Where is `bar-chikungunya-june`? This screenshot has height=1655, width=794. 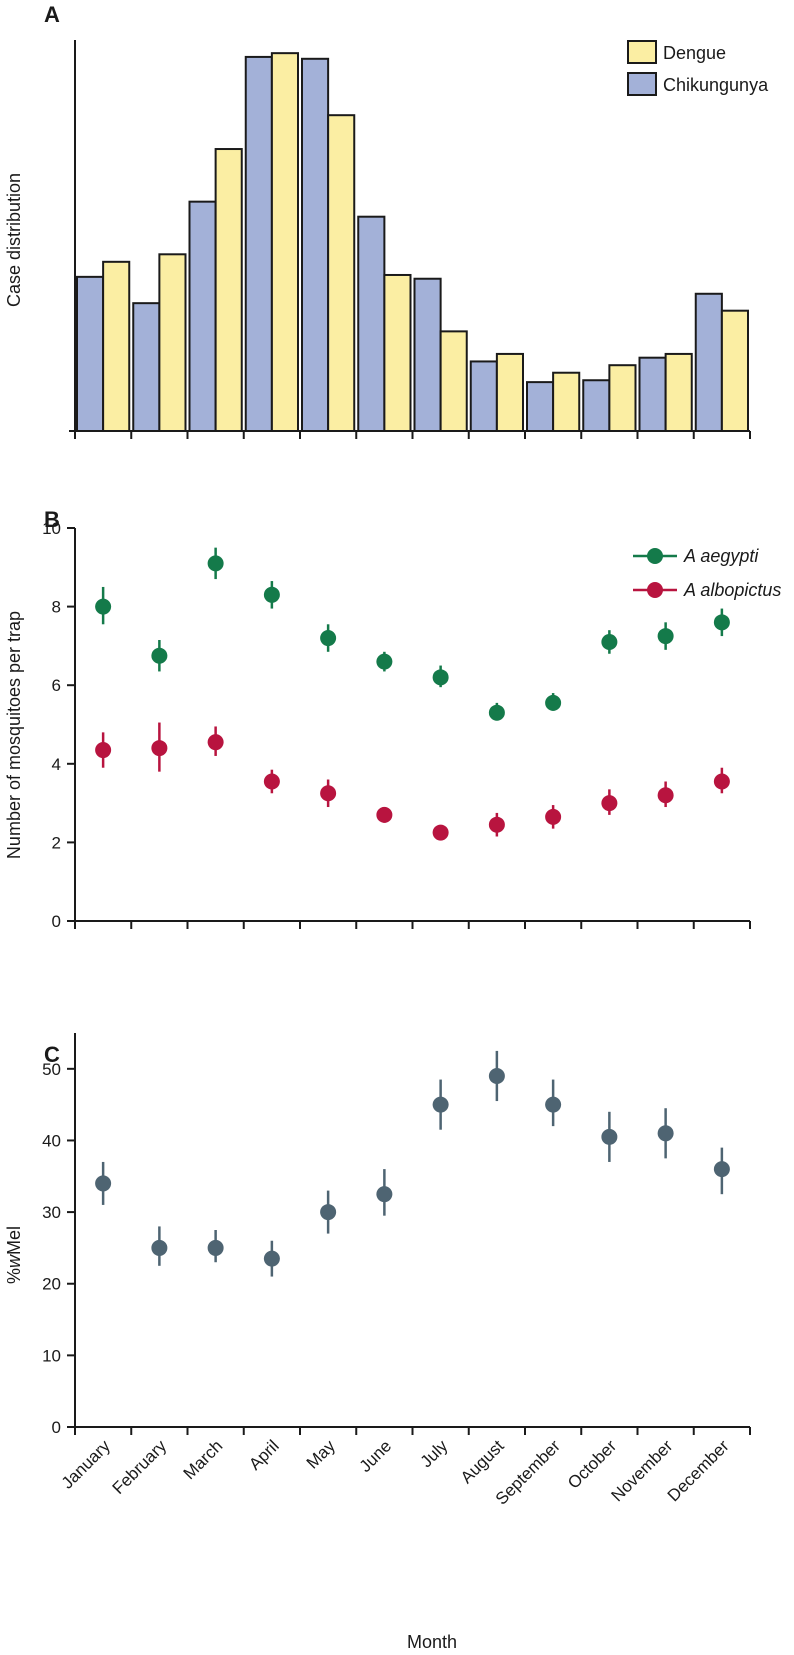
bar-chikungunya-june is located at coordinates (371, 323).